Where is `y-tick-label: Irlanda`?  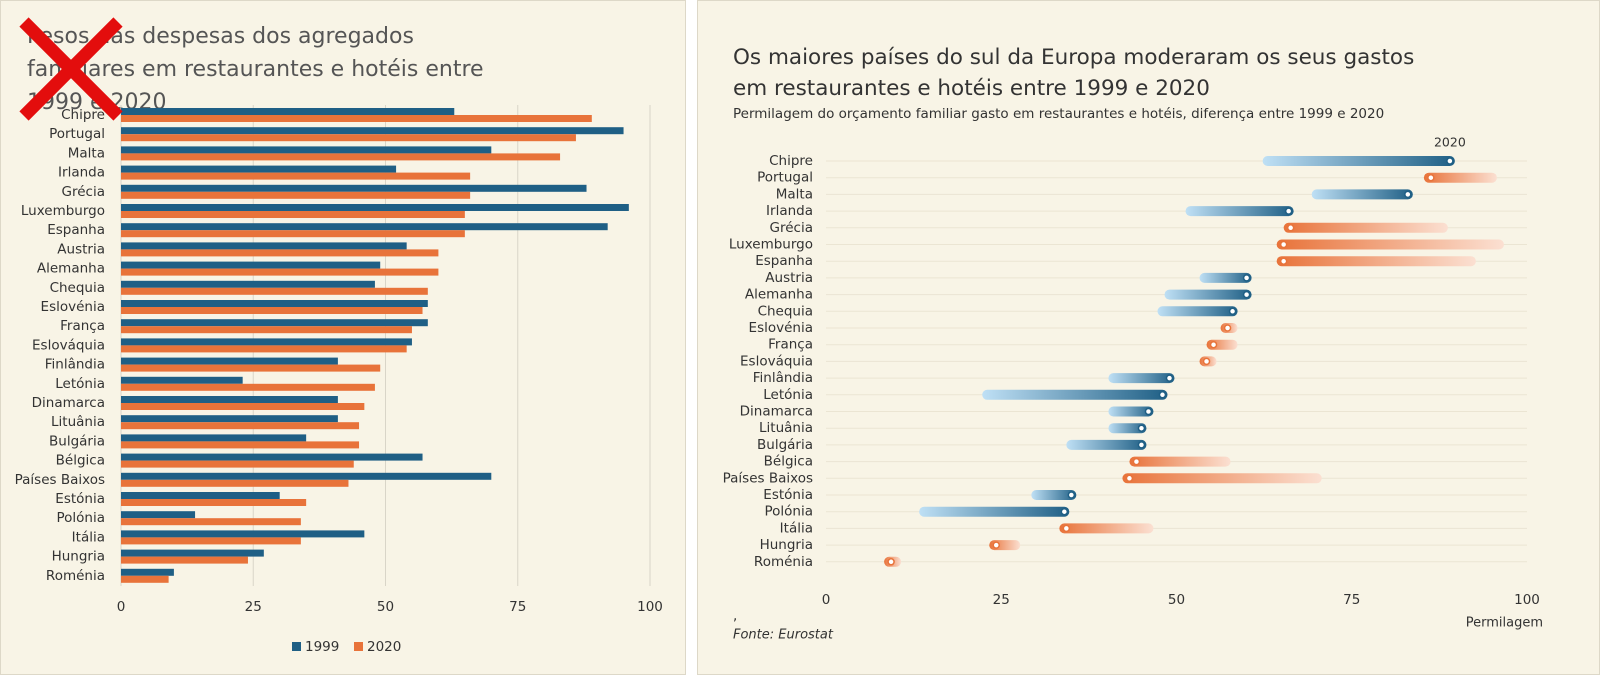
y-tick-label: Irlanda is located at coordinates (789, 211).